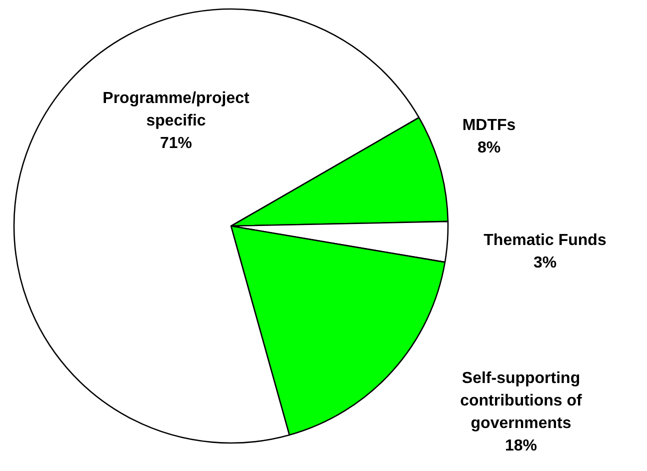 Image resolution: width=647 pixels, height=471 pixels. I want to click on slice-label: MDTFs, so click(489, 125).